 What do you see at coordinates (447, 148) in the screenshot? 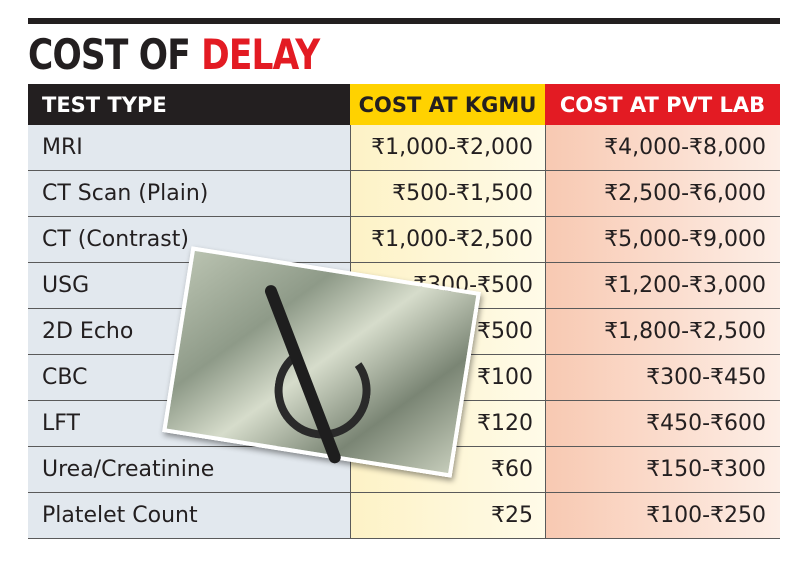
I see `table-cell: ₹1,000-₹2,000` at bounding box center [447, 148].